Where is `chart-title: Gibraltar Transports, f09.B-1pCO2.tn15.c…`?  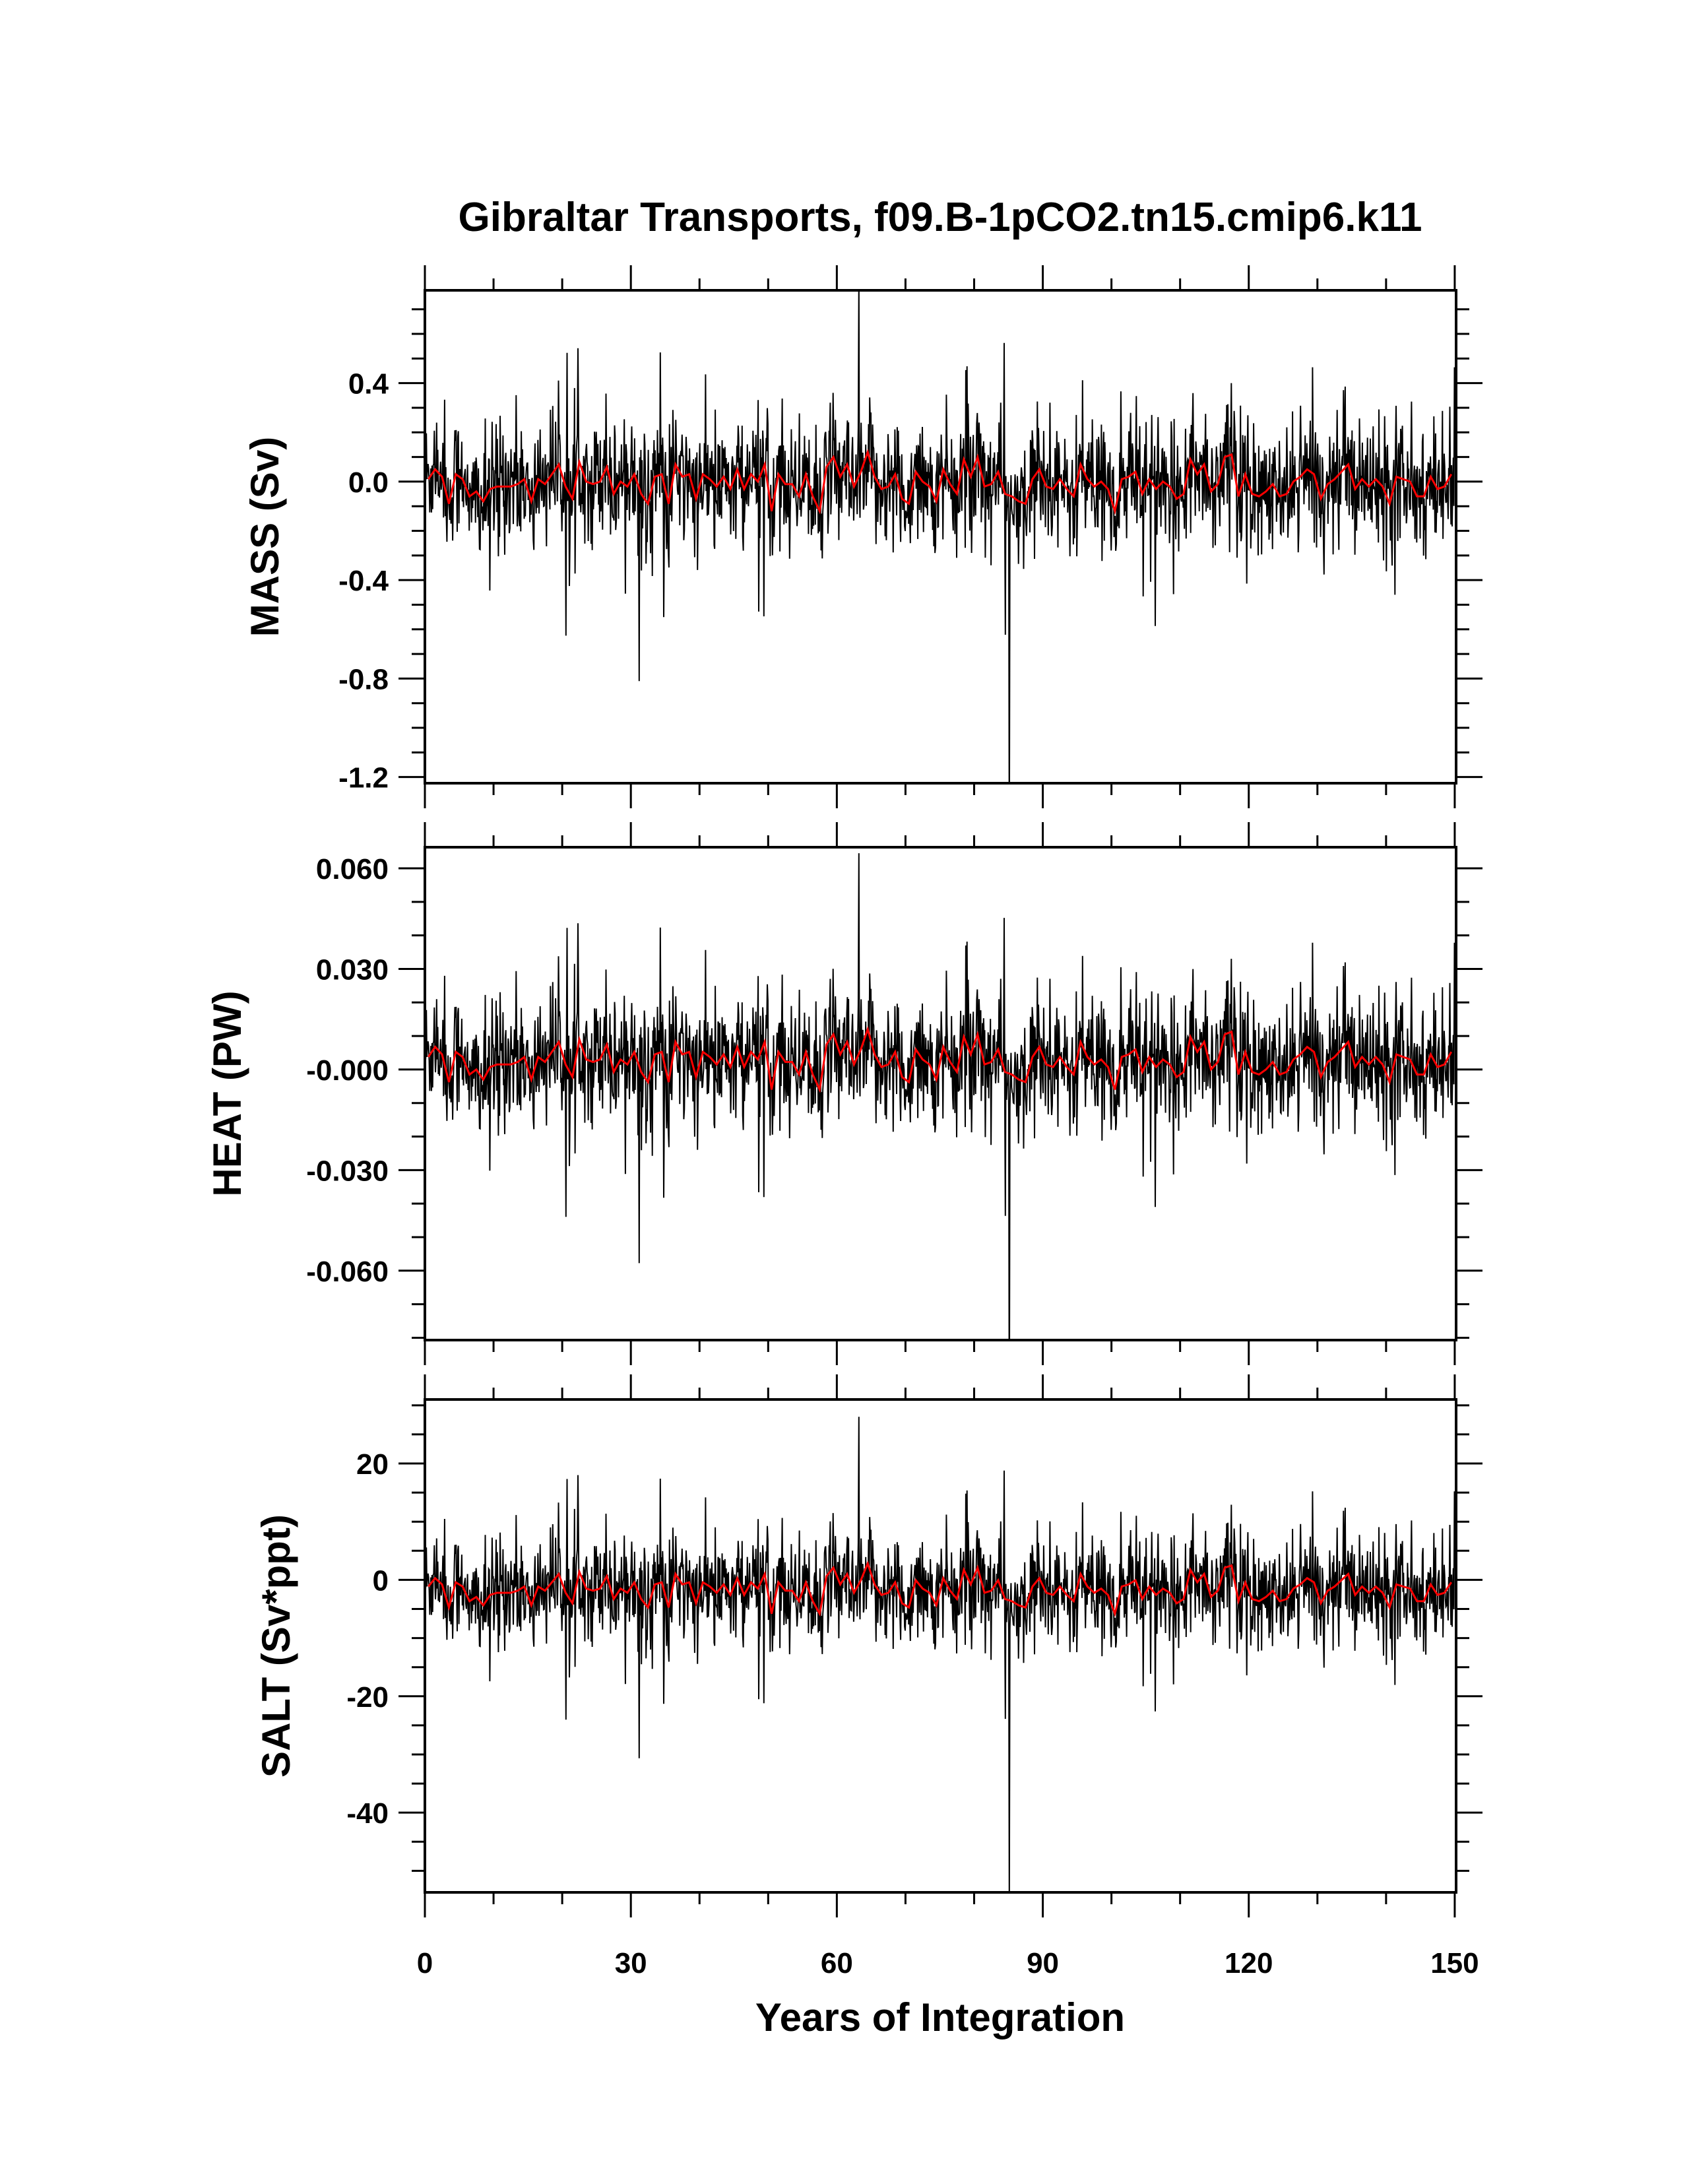
chart-title: Gibraltar Transports, f09.B-1pCO2.tn15.c… is located at coordinates (941, 217).